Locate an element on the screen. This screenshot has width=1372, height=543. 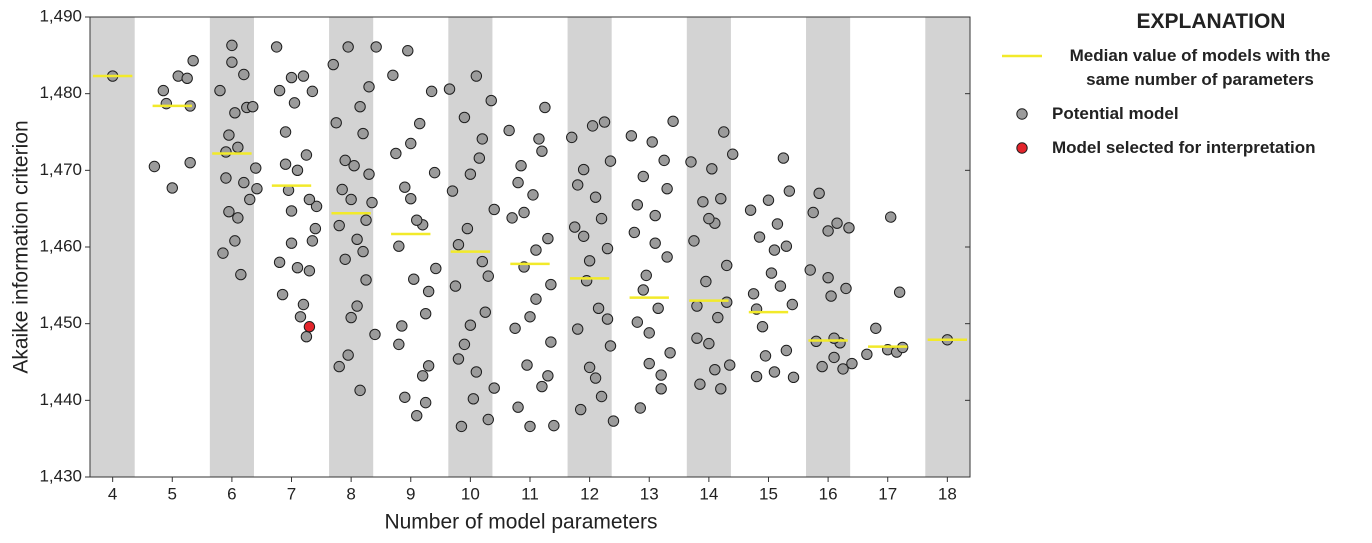
x-tick-label: 7 is located at coordinates (291, 493).